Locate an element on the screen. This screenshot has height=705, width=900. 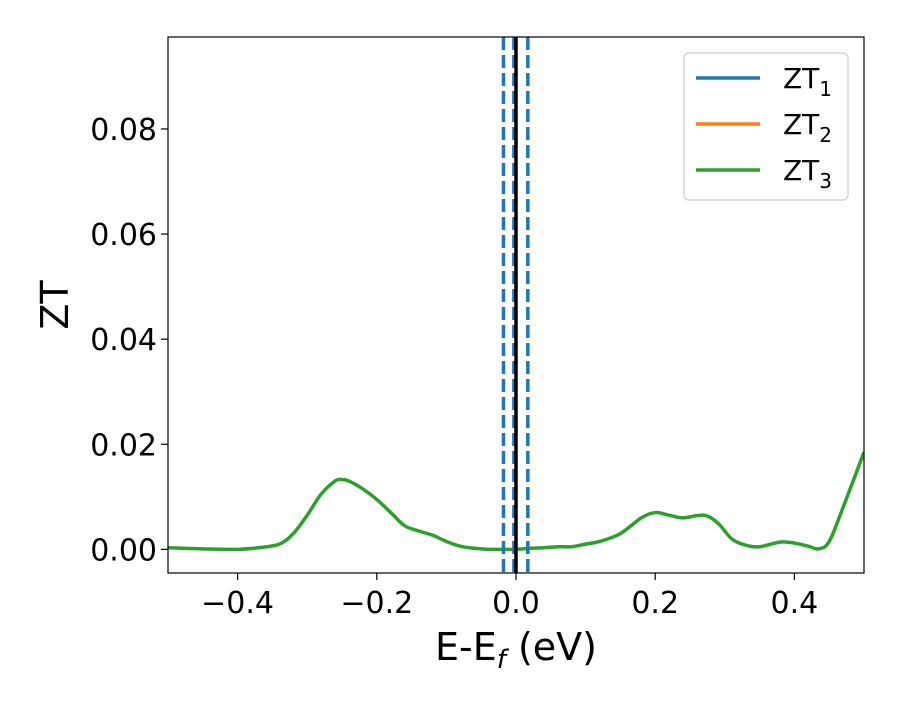
x-tick-label: 0.4 is located at coordinates (795, 603).